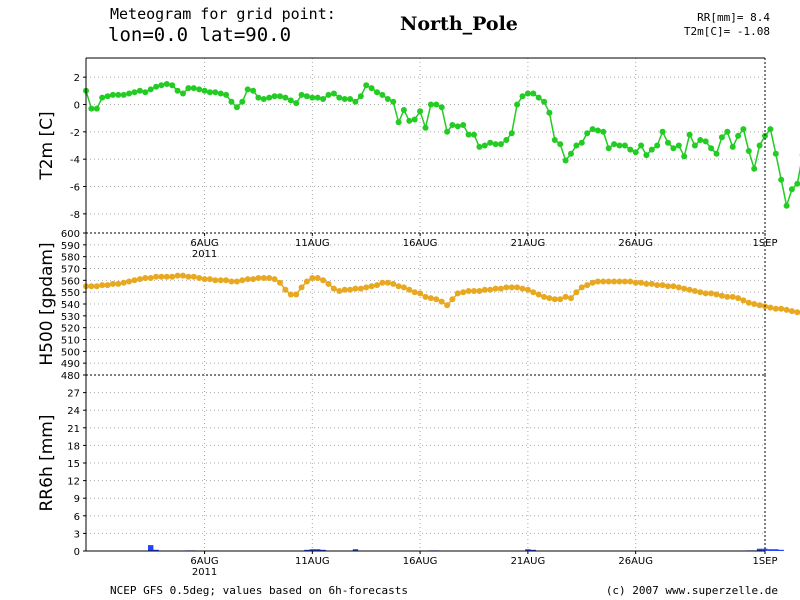 The image size is (800, 600). I want to click on x-tick-label: 26AUG, so click(635, 561).